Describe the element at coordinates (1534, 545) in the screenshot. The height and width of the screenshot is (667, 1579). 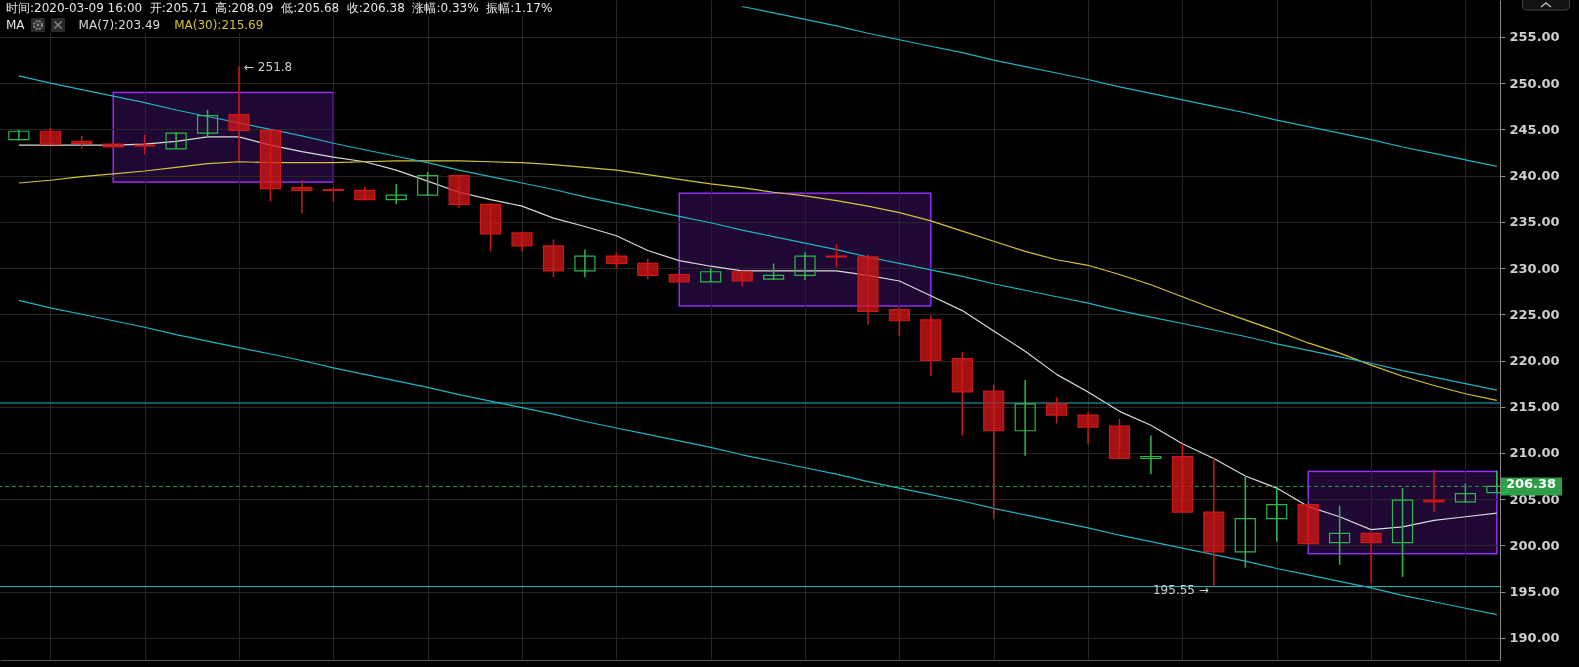
I see `y-tick-label: 200.00` at that location.